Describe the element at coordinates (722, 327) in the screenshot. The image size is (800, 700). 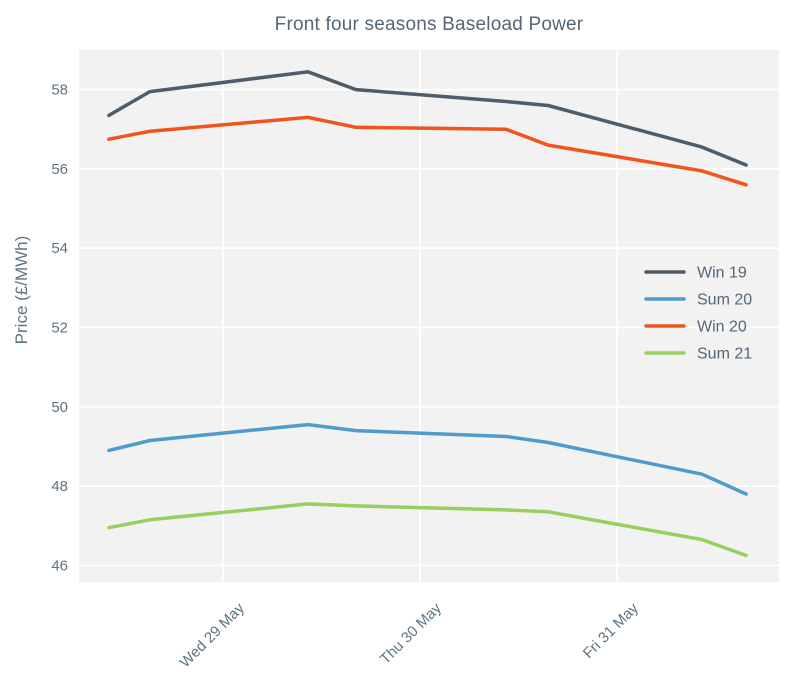
I see `legend-label-win-20: Win 20` at that location.